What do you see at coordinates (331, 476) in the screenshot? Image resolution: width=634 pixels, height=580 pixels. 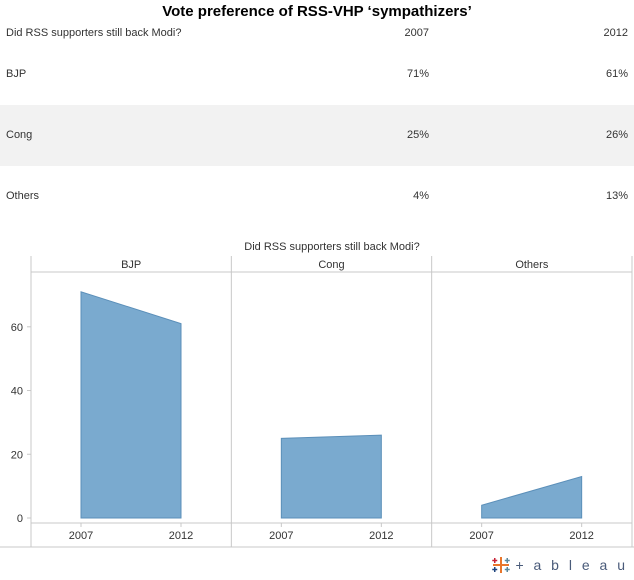 I see `area-cong` at bounding box center [331, 476].